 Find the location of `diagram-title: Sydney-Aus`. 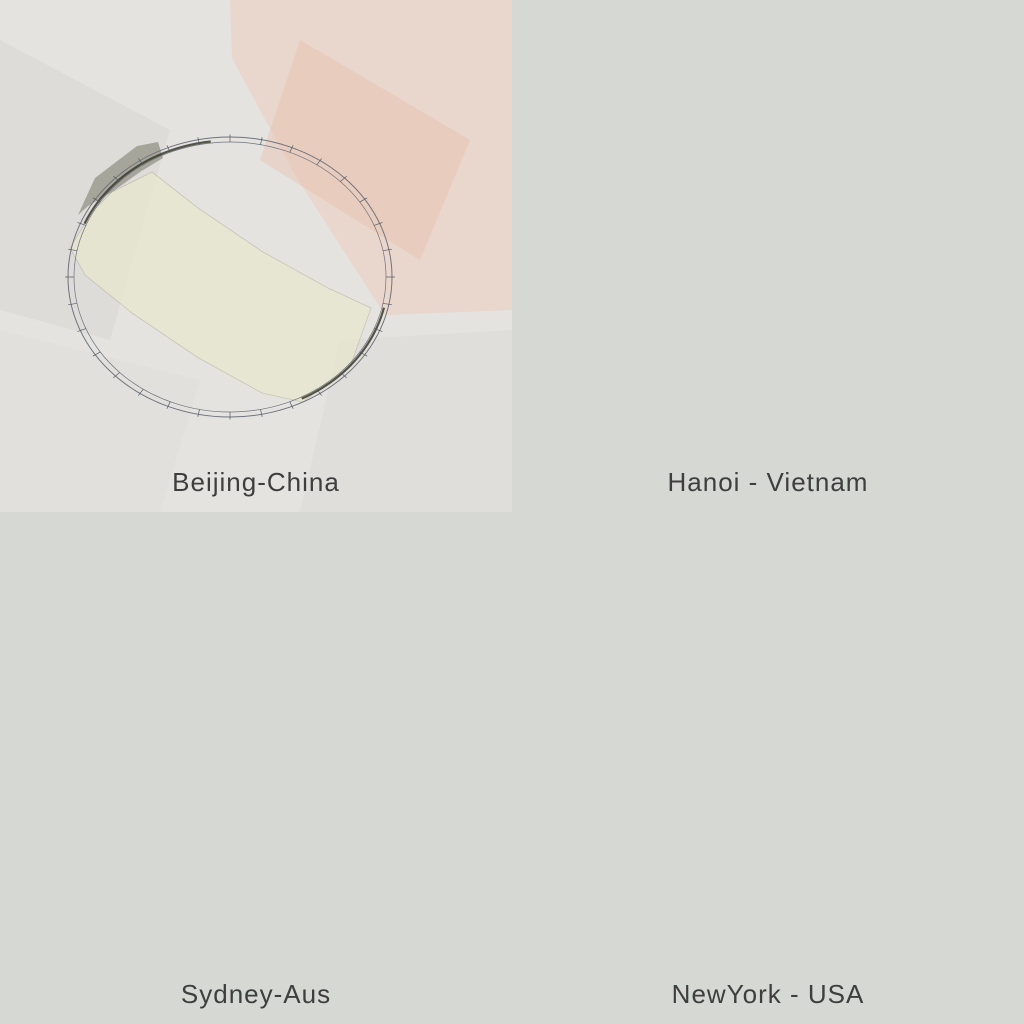

diagram-title: Sydney-Aus is located at coordinates (256, 994).